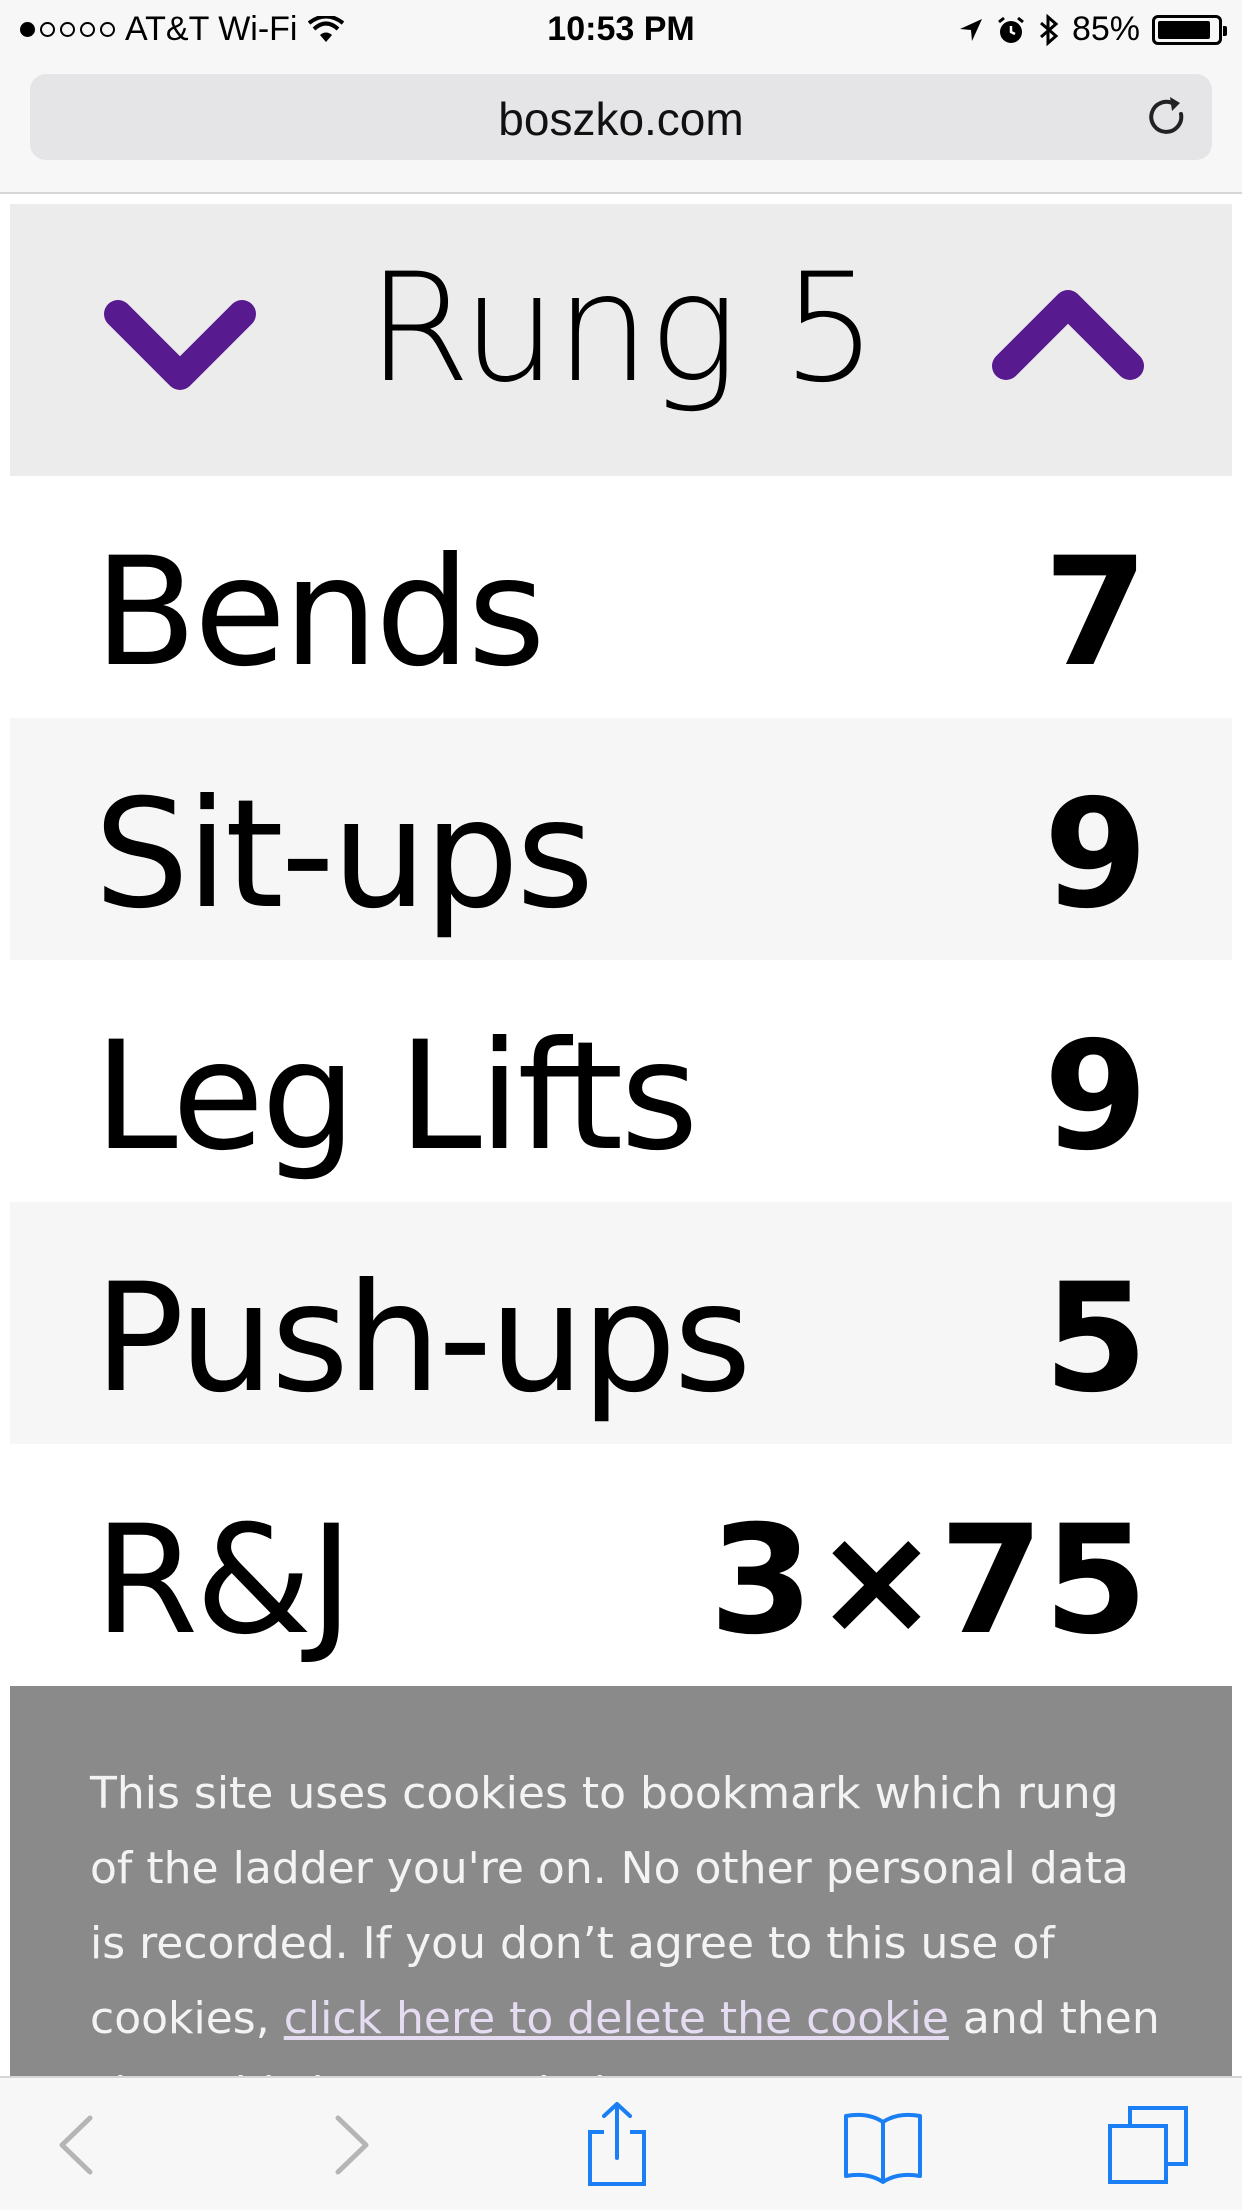 The width and height of the screenshot is (1242, 2210). Describe the element at coordinates (621, 1565) in the screenshot. I see `exercise-row-rj: R&J 3×75` at that location.